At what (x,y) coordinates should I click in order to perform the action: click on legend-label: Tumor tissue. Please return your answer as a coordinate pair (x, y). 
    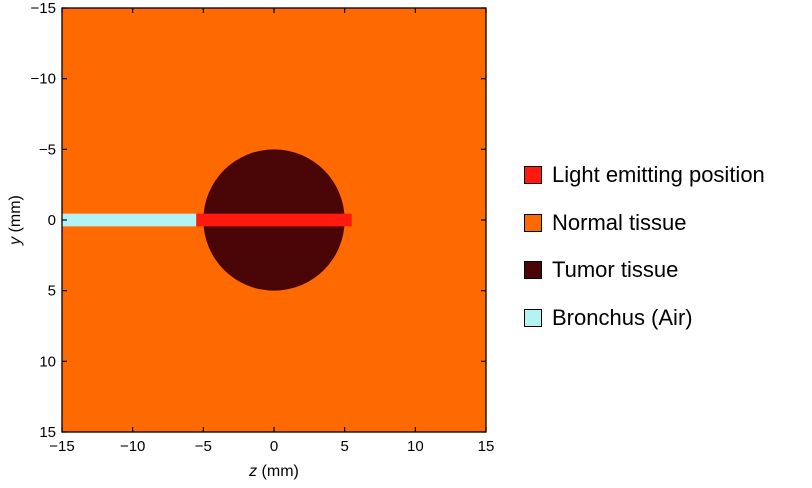
    Looking at the image, I should click on (615, 269).